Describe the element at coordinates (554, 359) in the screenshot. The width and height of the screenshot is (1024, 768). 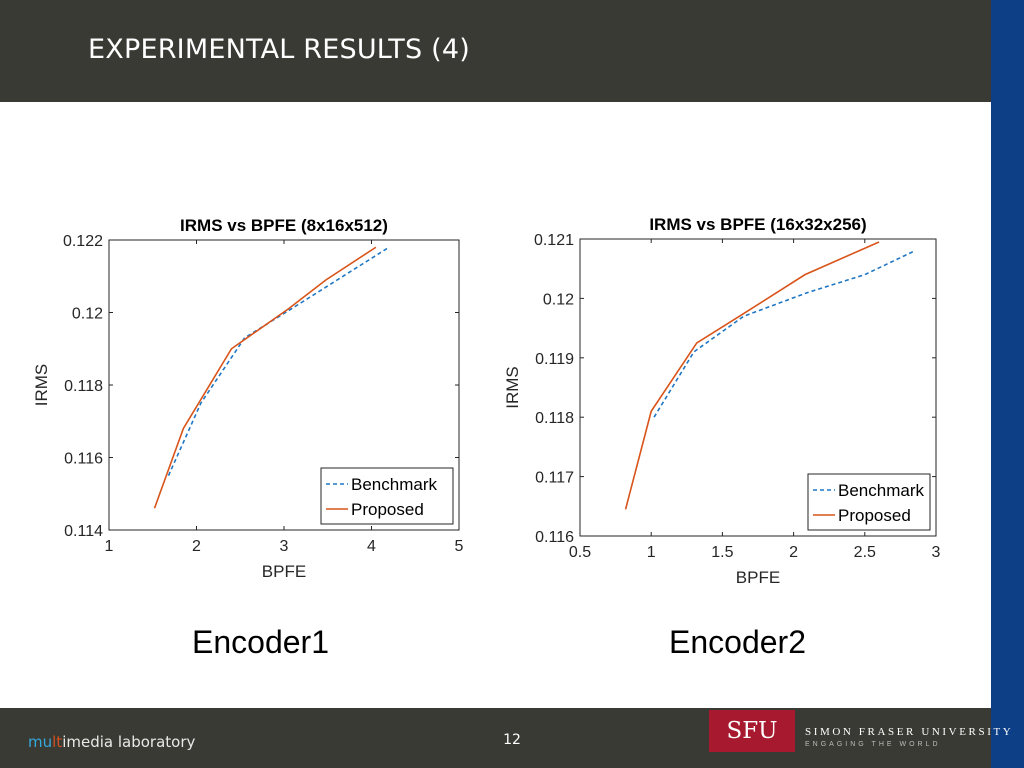
I see `y-tick-label: 0.119` at that location.